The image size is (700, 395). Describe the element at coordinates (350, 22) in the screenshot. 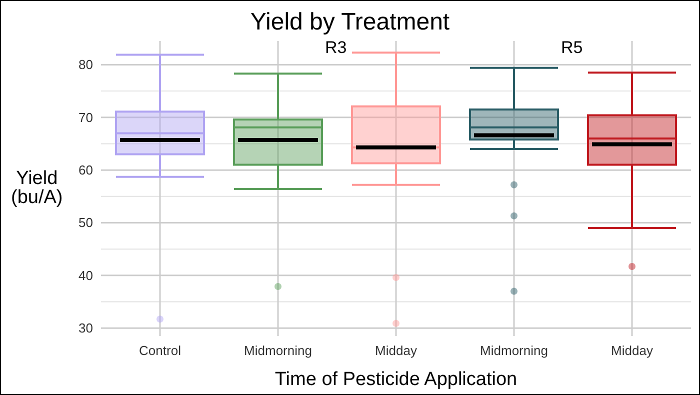

I see `chart-title: Yield by Treatment` at that location.